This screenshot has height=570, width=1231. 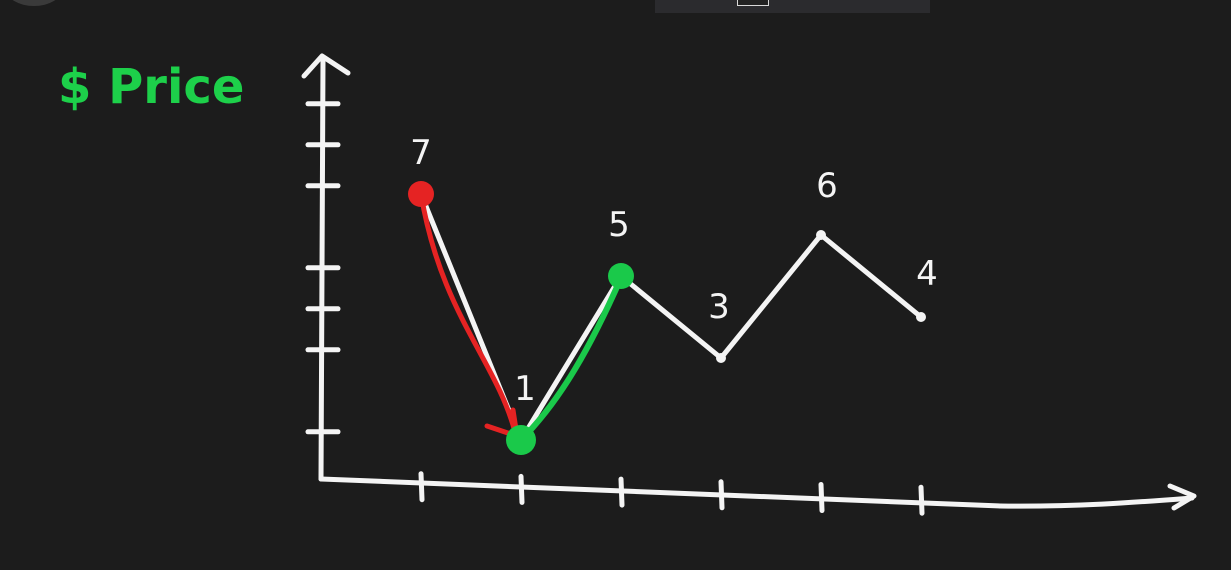 I want to click on video-control-bar, so click(x=792, y=6).